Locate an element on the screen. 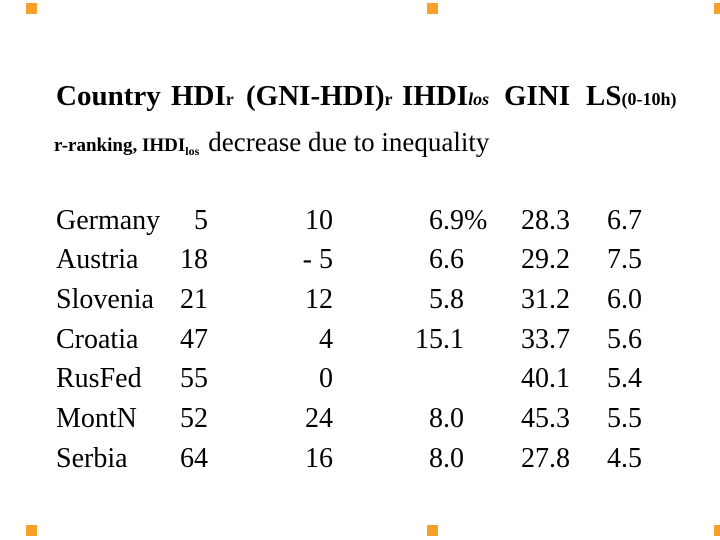 Image resolution: width=720 pixels, height=540 pixels. orange-marker-top-right is located at coordinates (717, 8).